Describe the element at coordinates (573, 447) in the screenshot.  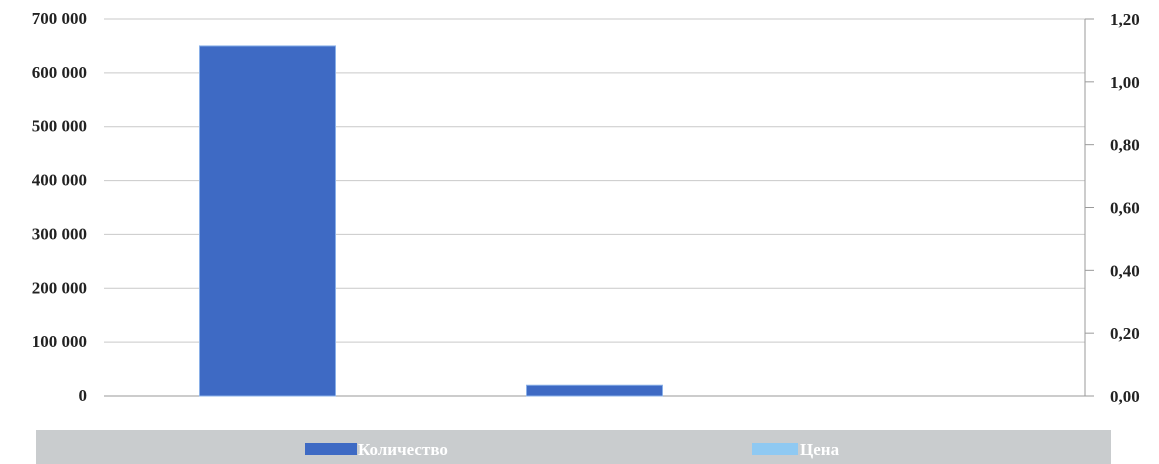
I see `legend-background` at that location.